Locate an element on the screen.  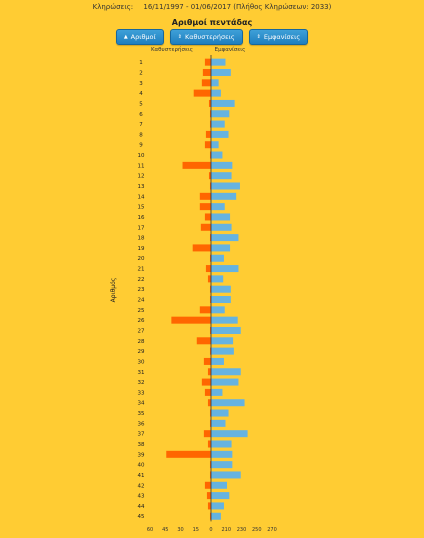
category-label: 4 is located at coordinates (141, 94).